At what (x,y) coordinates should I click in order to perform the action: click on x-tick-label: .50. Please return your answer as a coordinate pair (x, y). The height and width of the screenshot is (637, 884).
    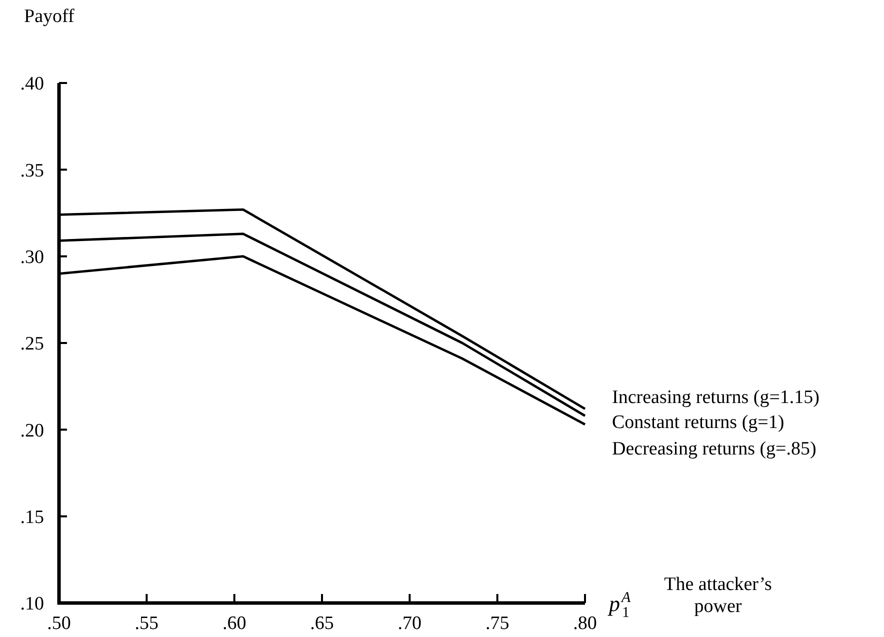
    Looking at the image, I should click on (59, 623).